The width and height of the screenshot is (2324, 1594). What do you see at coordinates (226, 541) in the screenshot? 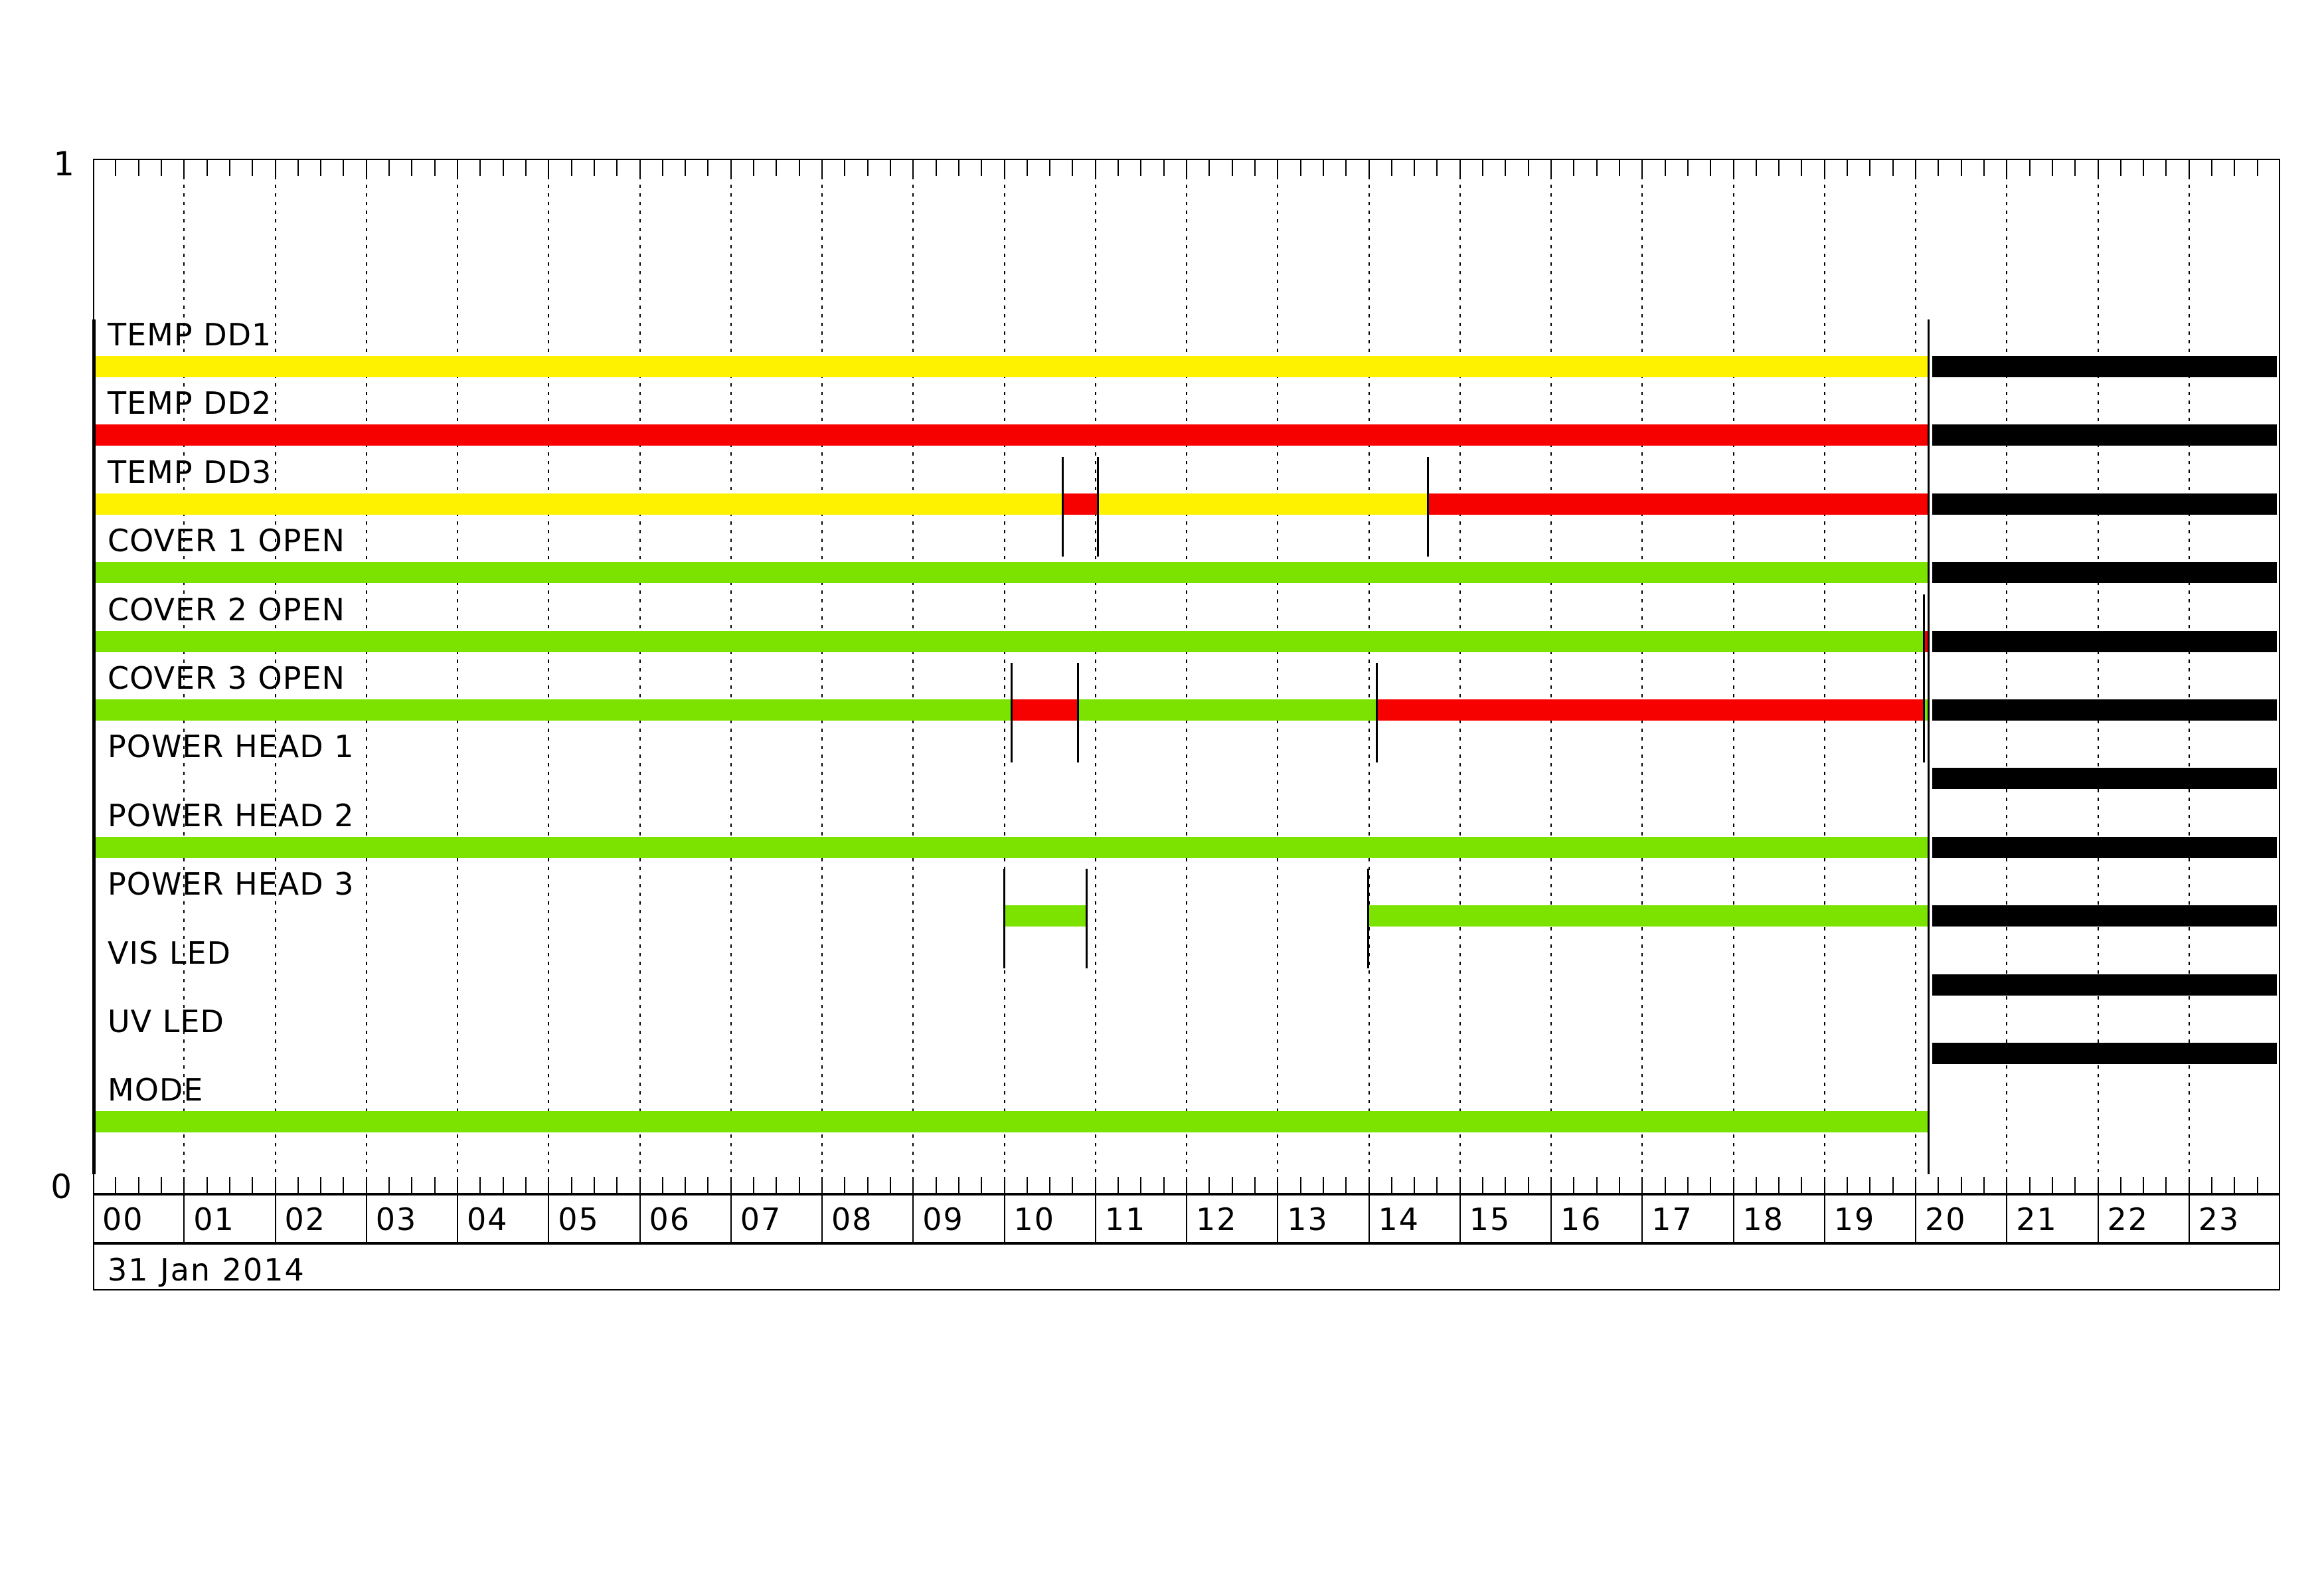
I see `row-label: COVER 1 OPEN` at bounding box center [226, 541].